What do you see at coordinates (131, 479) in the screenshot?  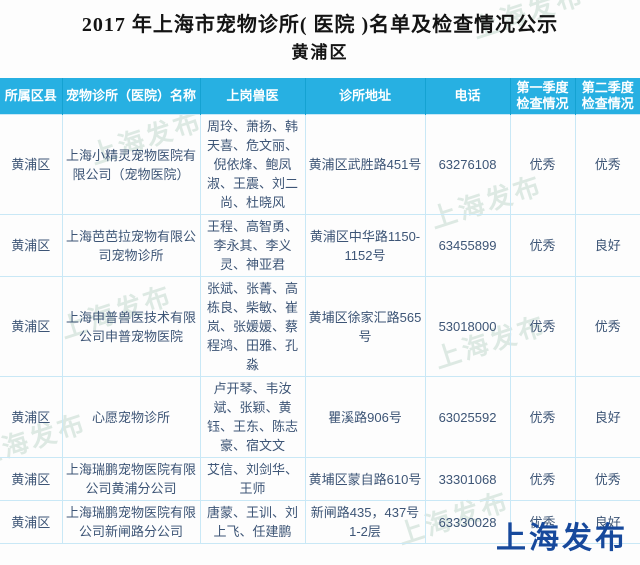 I see `cell-clinic-name: 上海瑞鹏宠物医院有限公司黄浦分公司` at bounding box center [131, 479].